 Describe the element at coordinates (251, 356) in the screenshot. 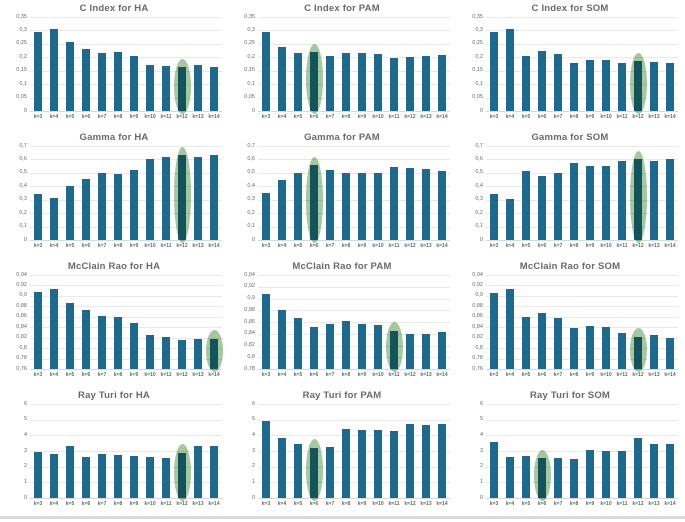

I see `y-axis-tick-label: 0,8` at that location.